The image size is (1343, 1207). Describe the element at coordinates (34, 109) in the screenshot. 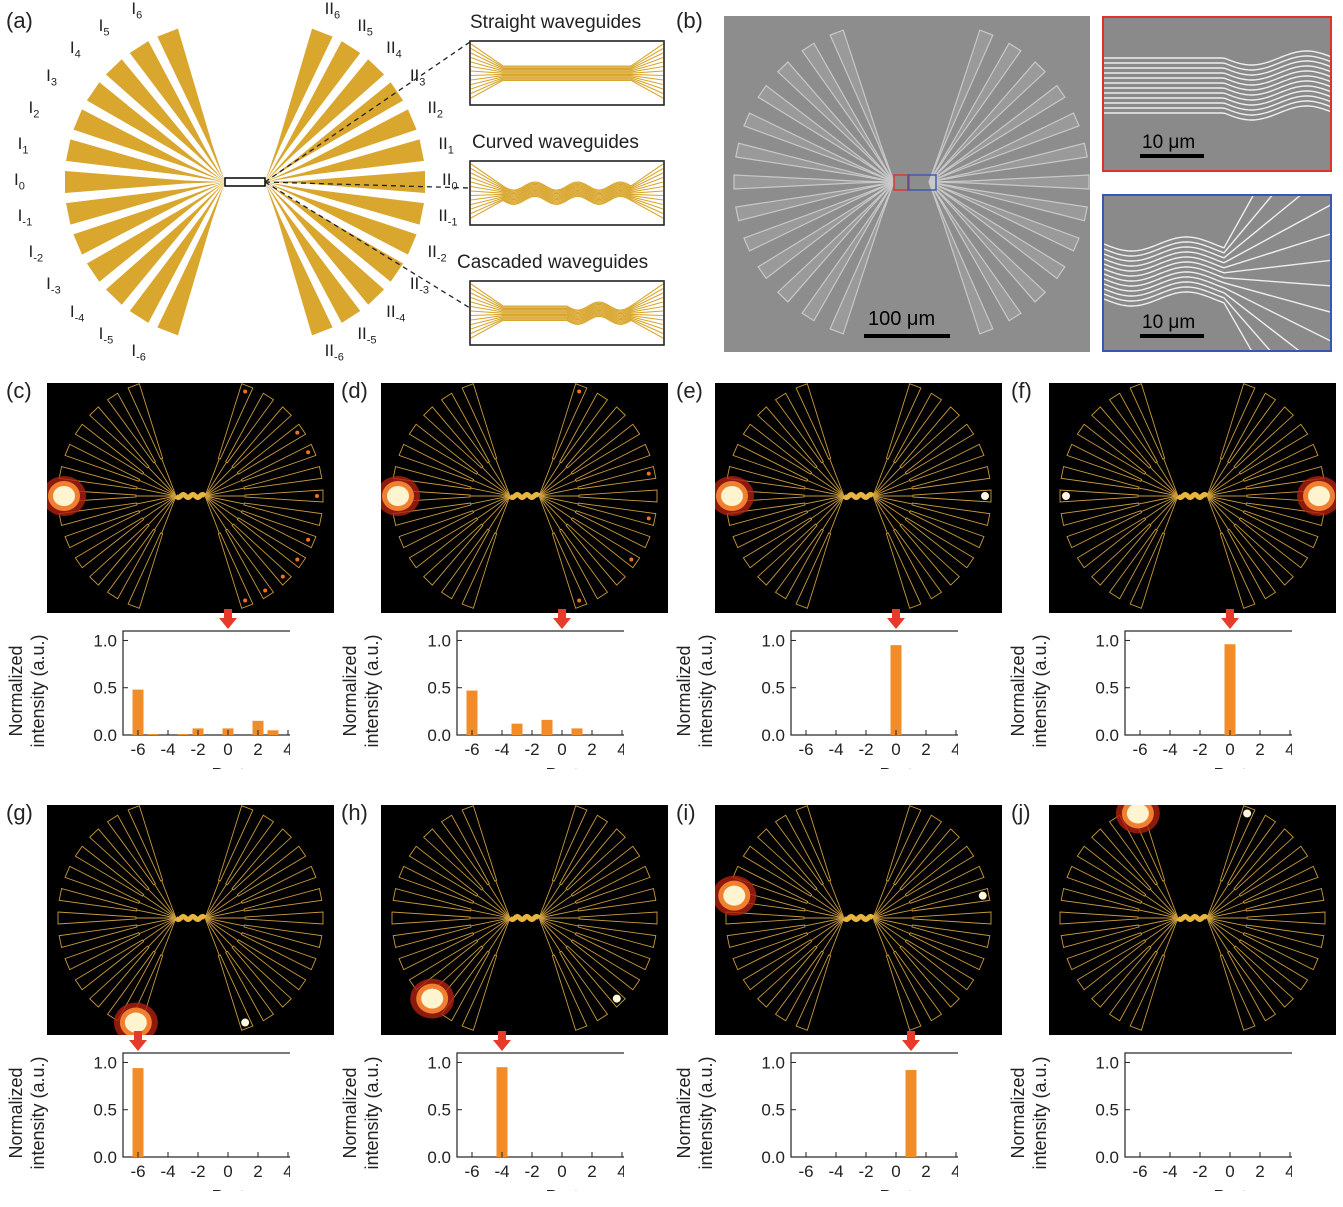

I see `left-port-label: I2` at that location.